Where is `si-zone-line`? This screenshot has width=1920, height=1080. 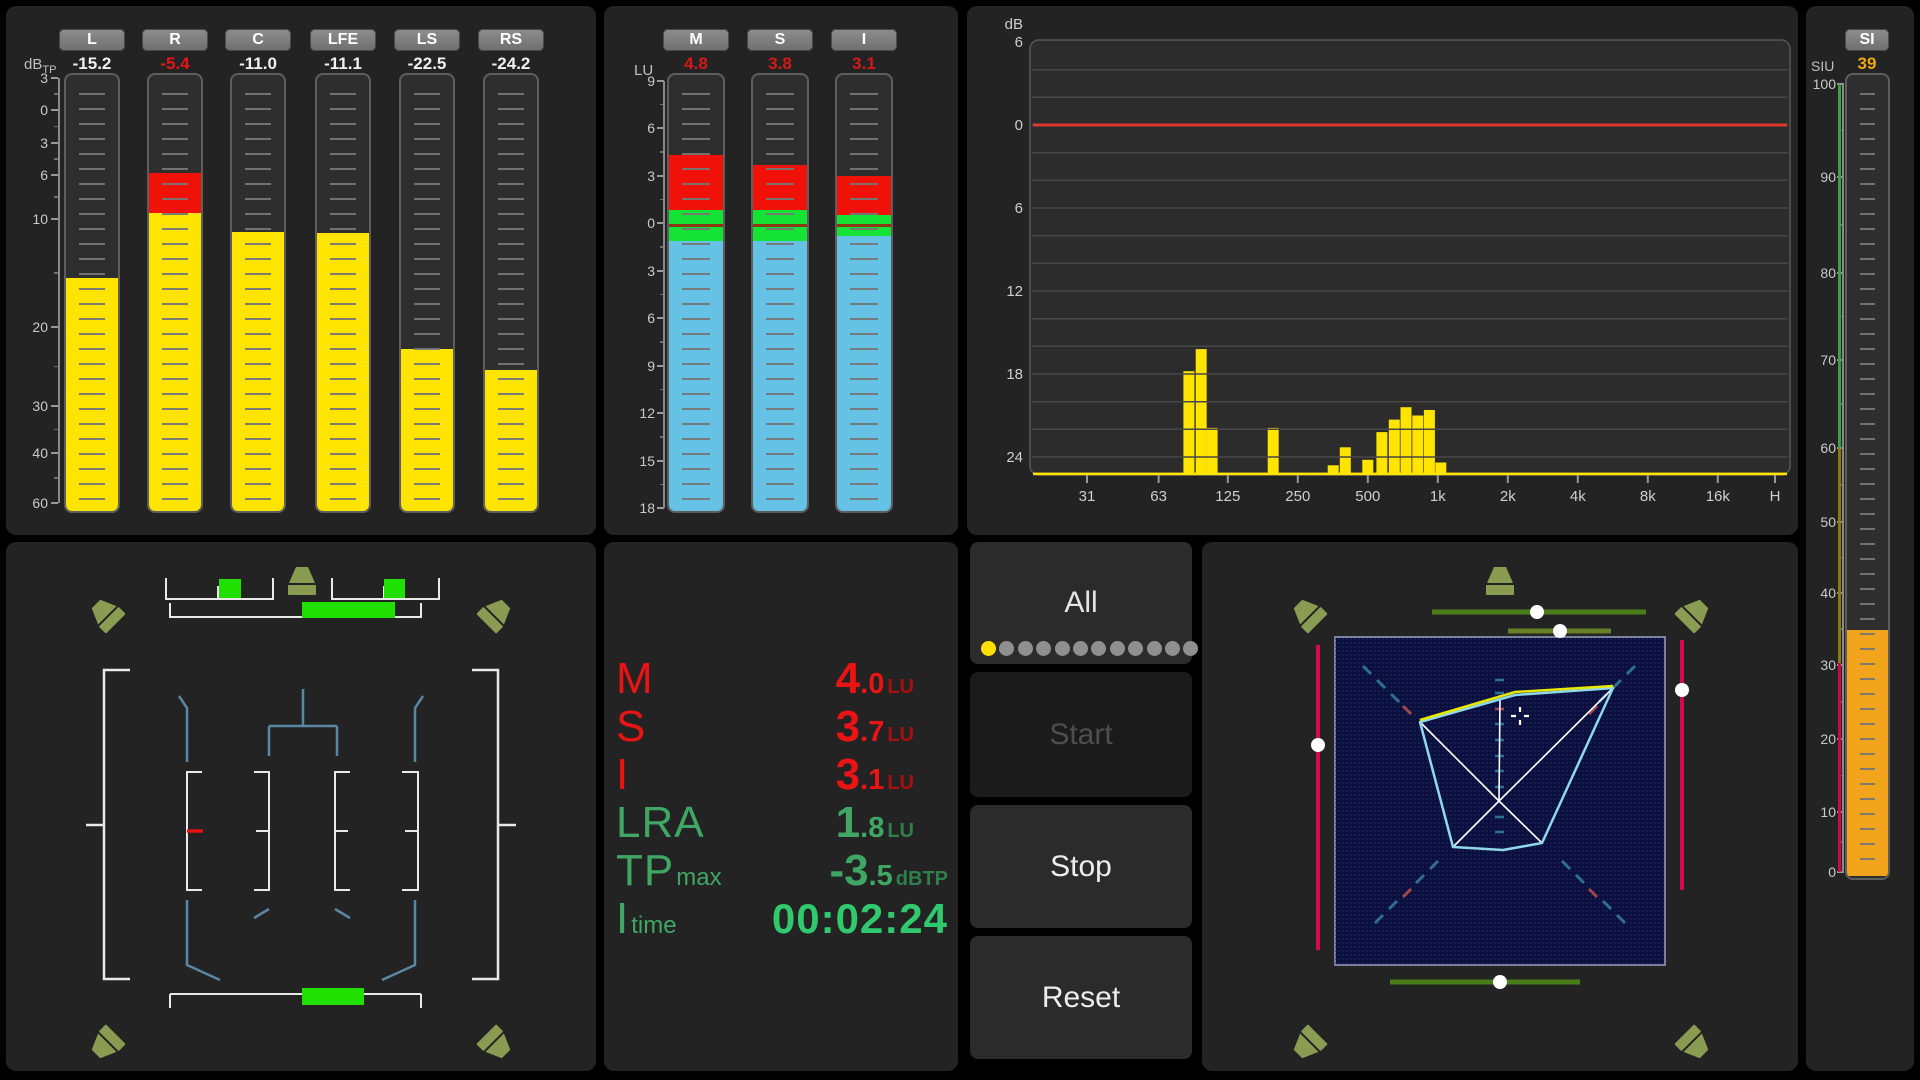 si-zone-line is located at coordinates (1839, 266).